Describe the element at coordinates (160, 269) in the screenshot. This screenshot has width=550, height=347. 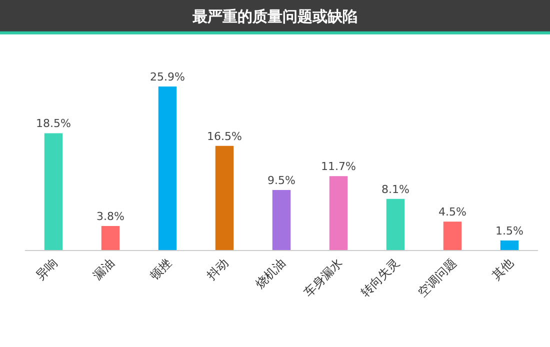
I see `x-tick-label: 顿挫` at that location.